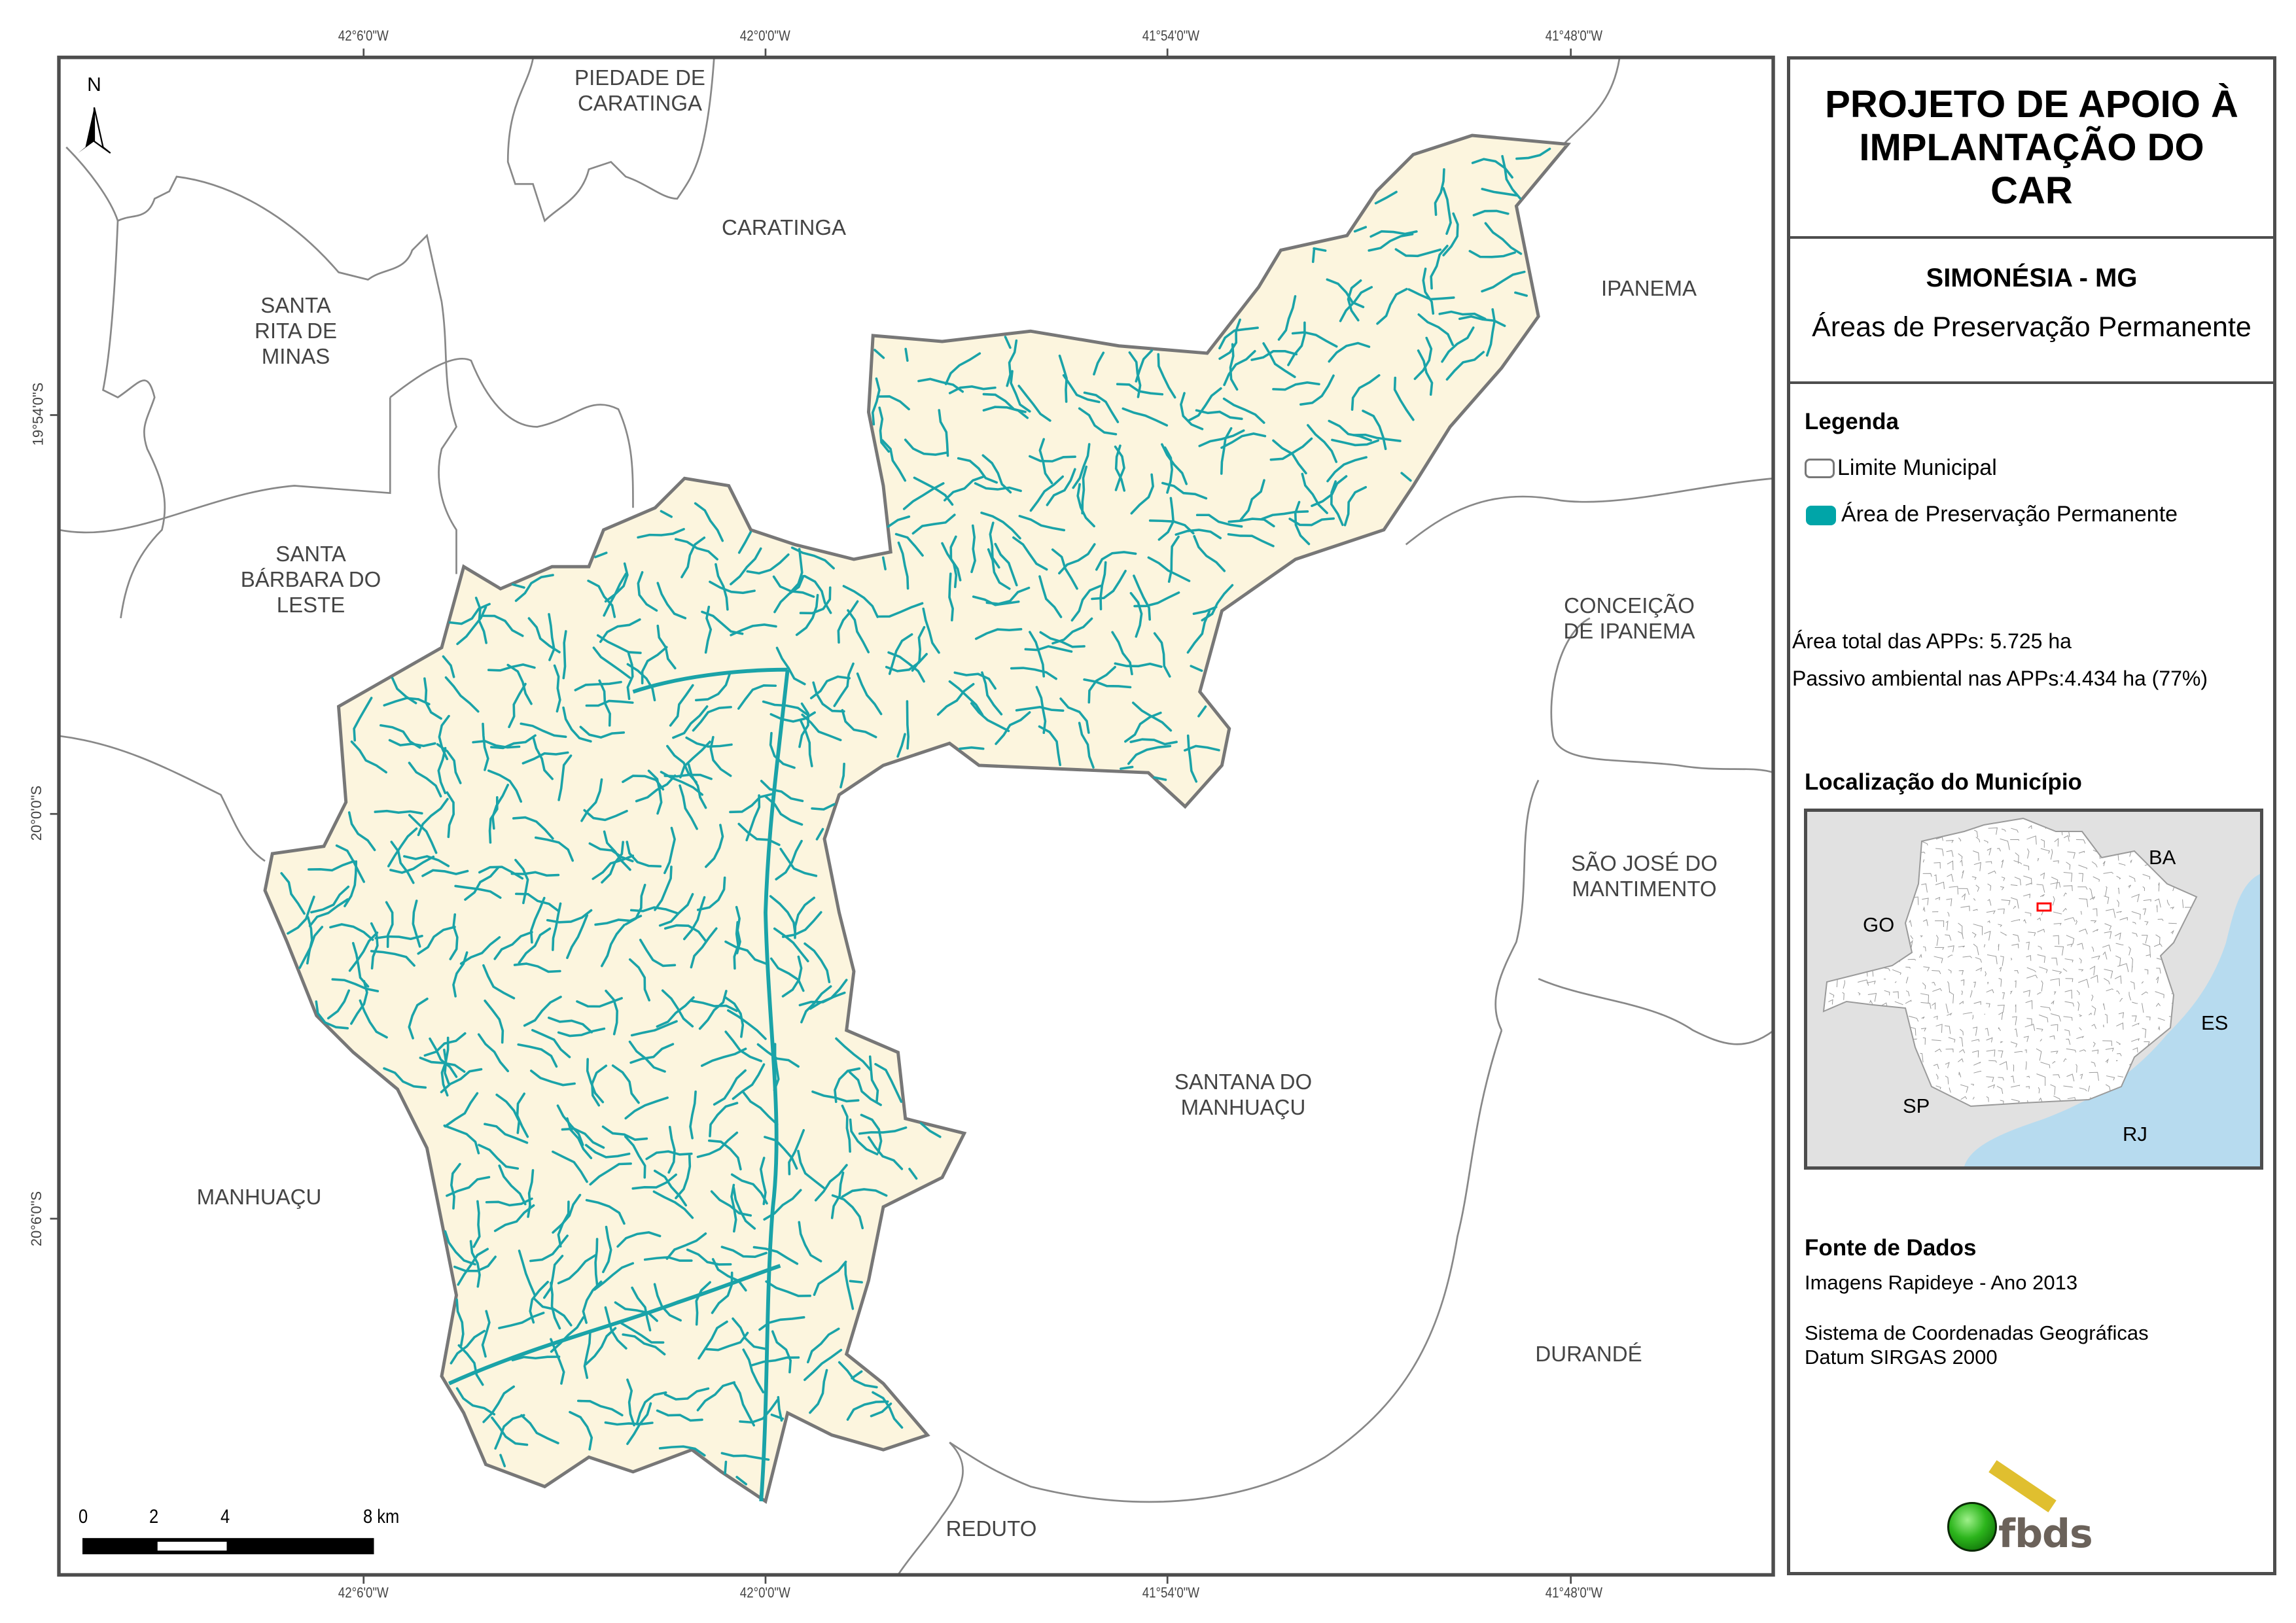  What do you see at coordinates (83, 1517) in the screenshot?
I see `scale-label-0: 0` at bounding box center [83, 1517].